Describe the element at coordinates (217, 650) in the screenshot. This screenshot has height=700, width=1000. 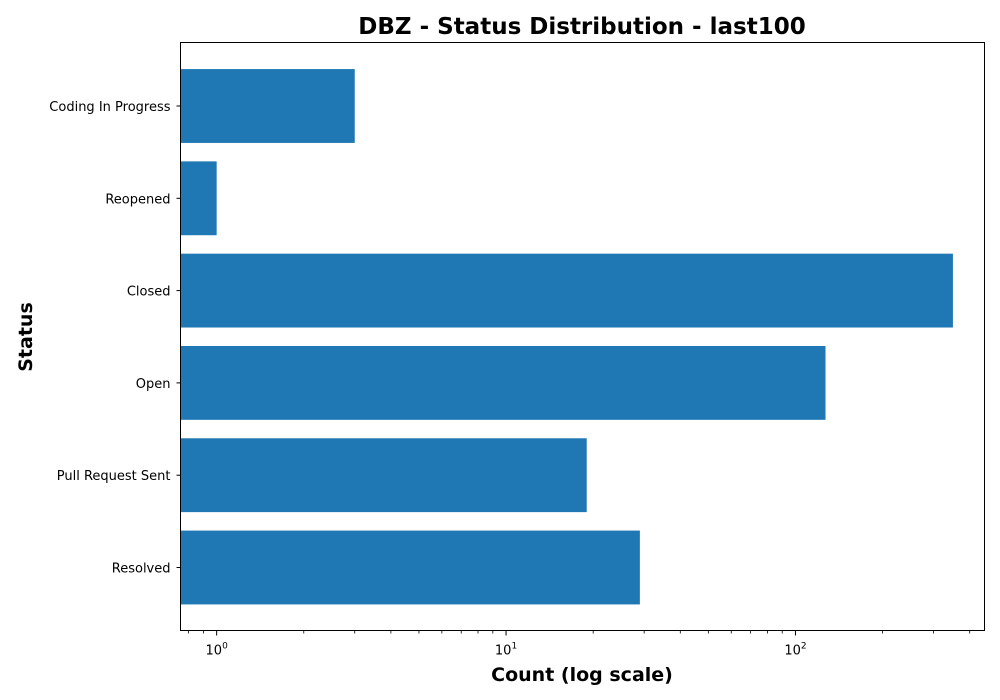
I see `x-tick-label: 100` at that location.